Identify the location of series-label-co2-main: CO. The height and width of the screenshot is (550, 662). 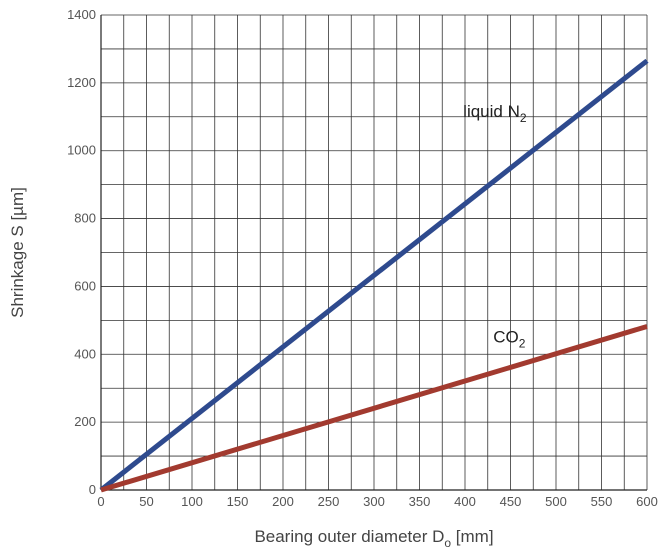
(505, 336).